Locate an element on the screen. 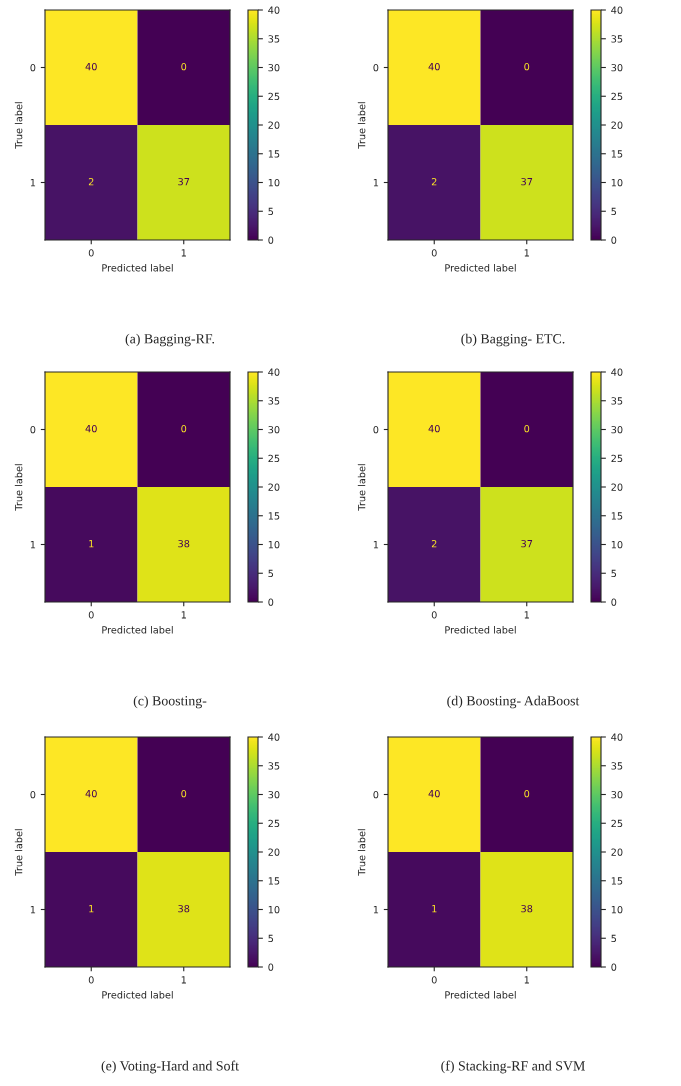 The height and width of the screenshot is (1086, 681). text: (b) Bagging- ETC. is located at coordinates (513, 340).